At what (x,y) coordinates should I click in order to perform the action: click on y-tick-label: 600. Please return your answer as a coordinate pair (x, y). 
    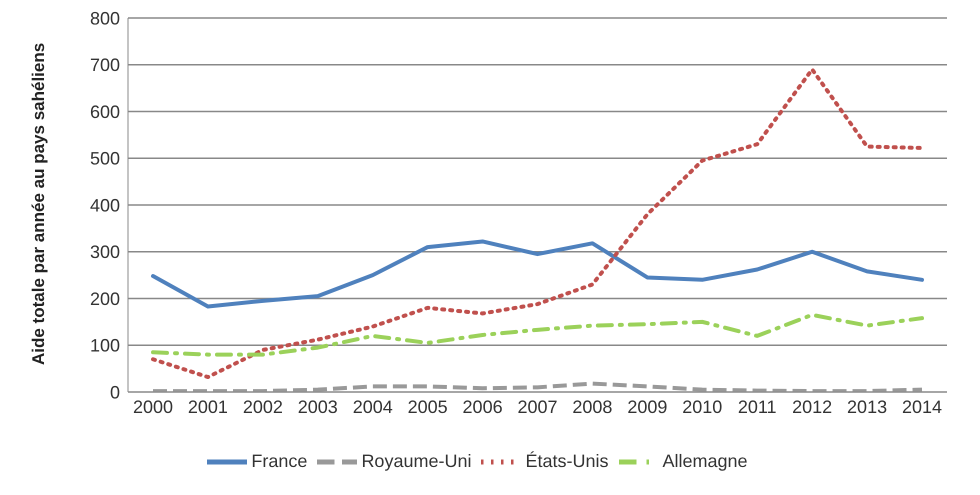
    Looking at the image, I should click on (105, 112).